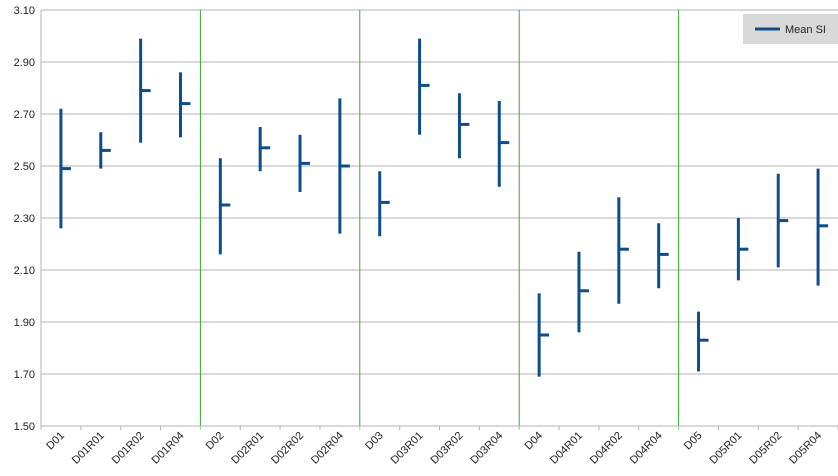  I want to click on x-tick-label: D04R04, so click(646, 448).